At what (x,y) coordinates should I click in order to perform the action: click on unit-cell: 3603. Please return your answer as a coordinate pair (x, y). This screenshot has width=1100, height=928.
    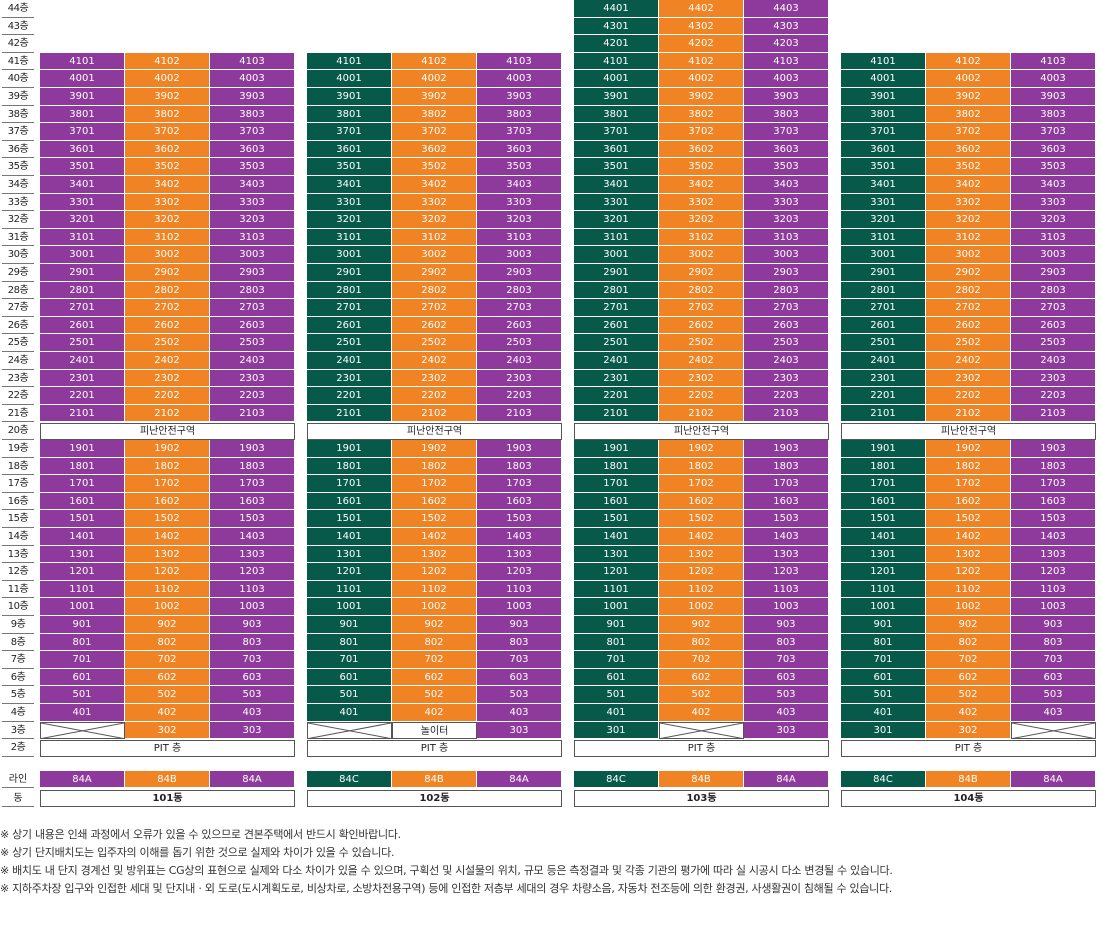
    Looking at the image, I should click on (519, 149).